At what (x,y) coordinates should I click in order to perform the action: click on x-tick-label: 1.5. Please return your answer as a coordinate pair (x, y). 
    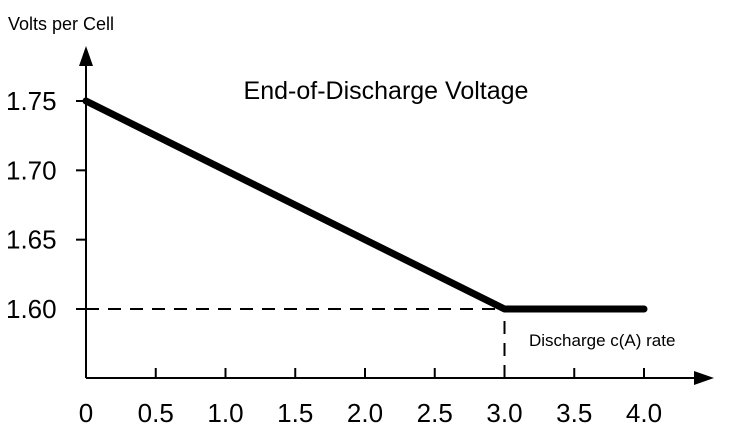
    Looking at the image, I should click on (295, 413).